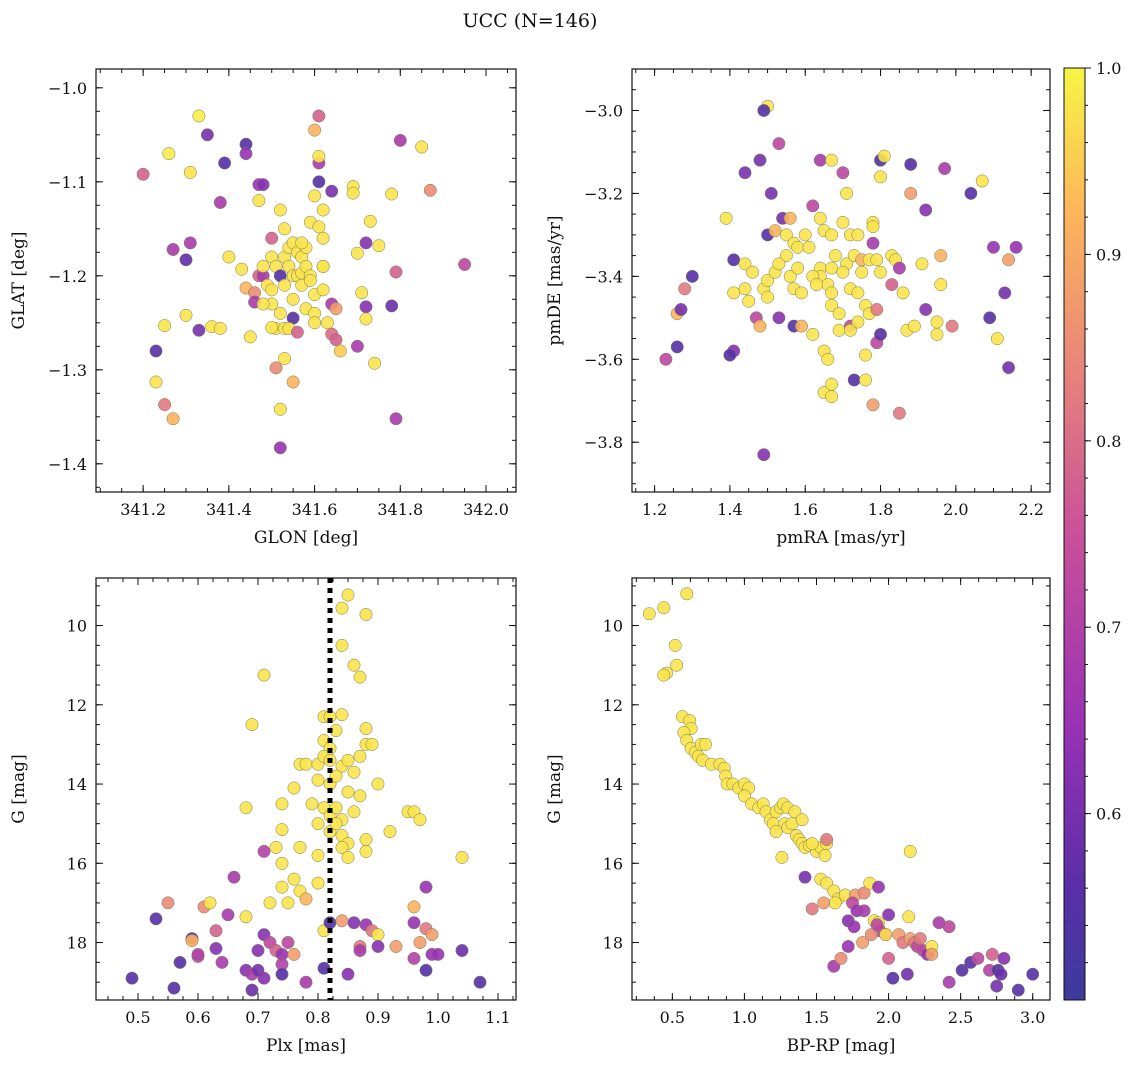 The image size is (1136, 1068). What do you see at coordinates (229, 509) in the screenshot?
I see `x-tick-label: 341.4` at bounding box center [229, 509].